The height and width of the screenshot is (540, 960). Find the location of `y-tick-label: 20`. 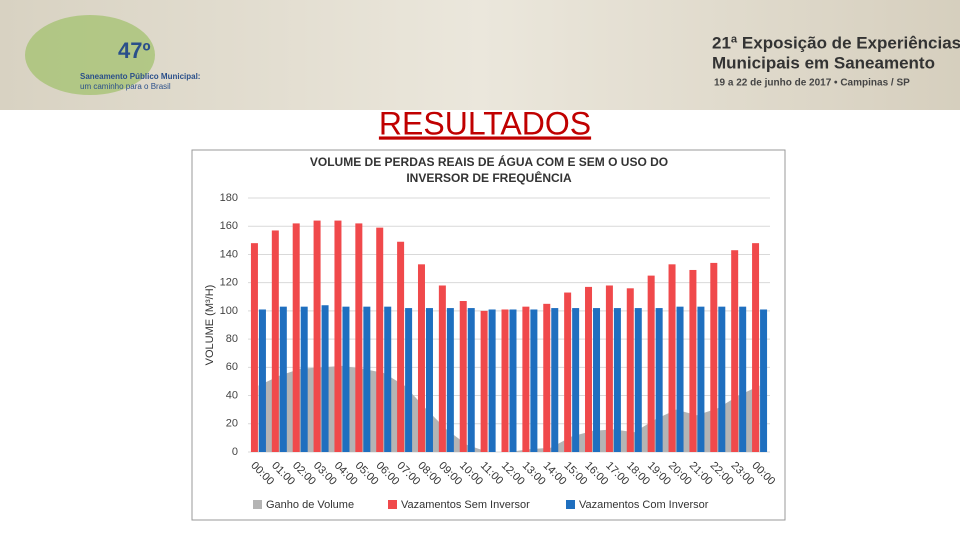

y-tick-label: 20 is located at coordinates (232, 424).